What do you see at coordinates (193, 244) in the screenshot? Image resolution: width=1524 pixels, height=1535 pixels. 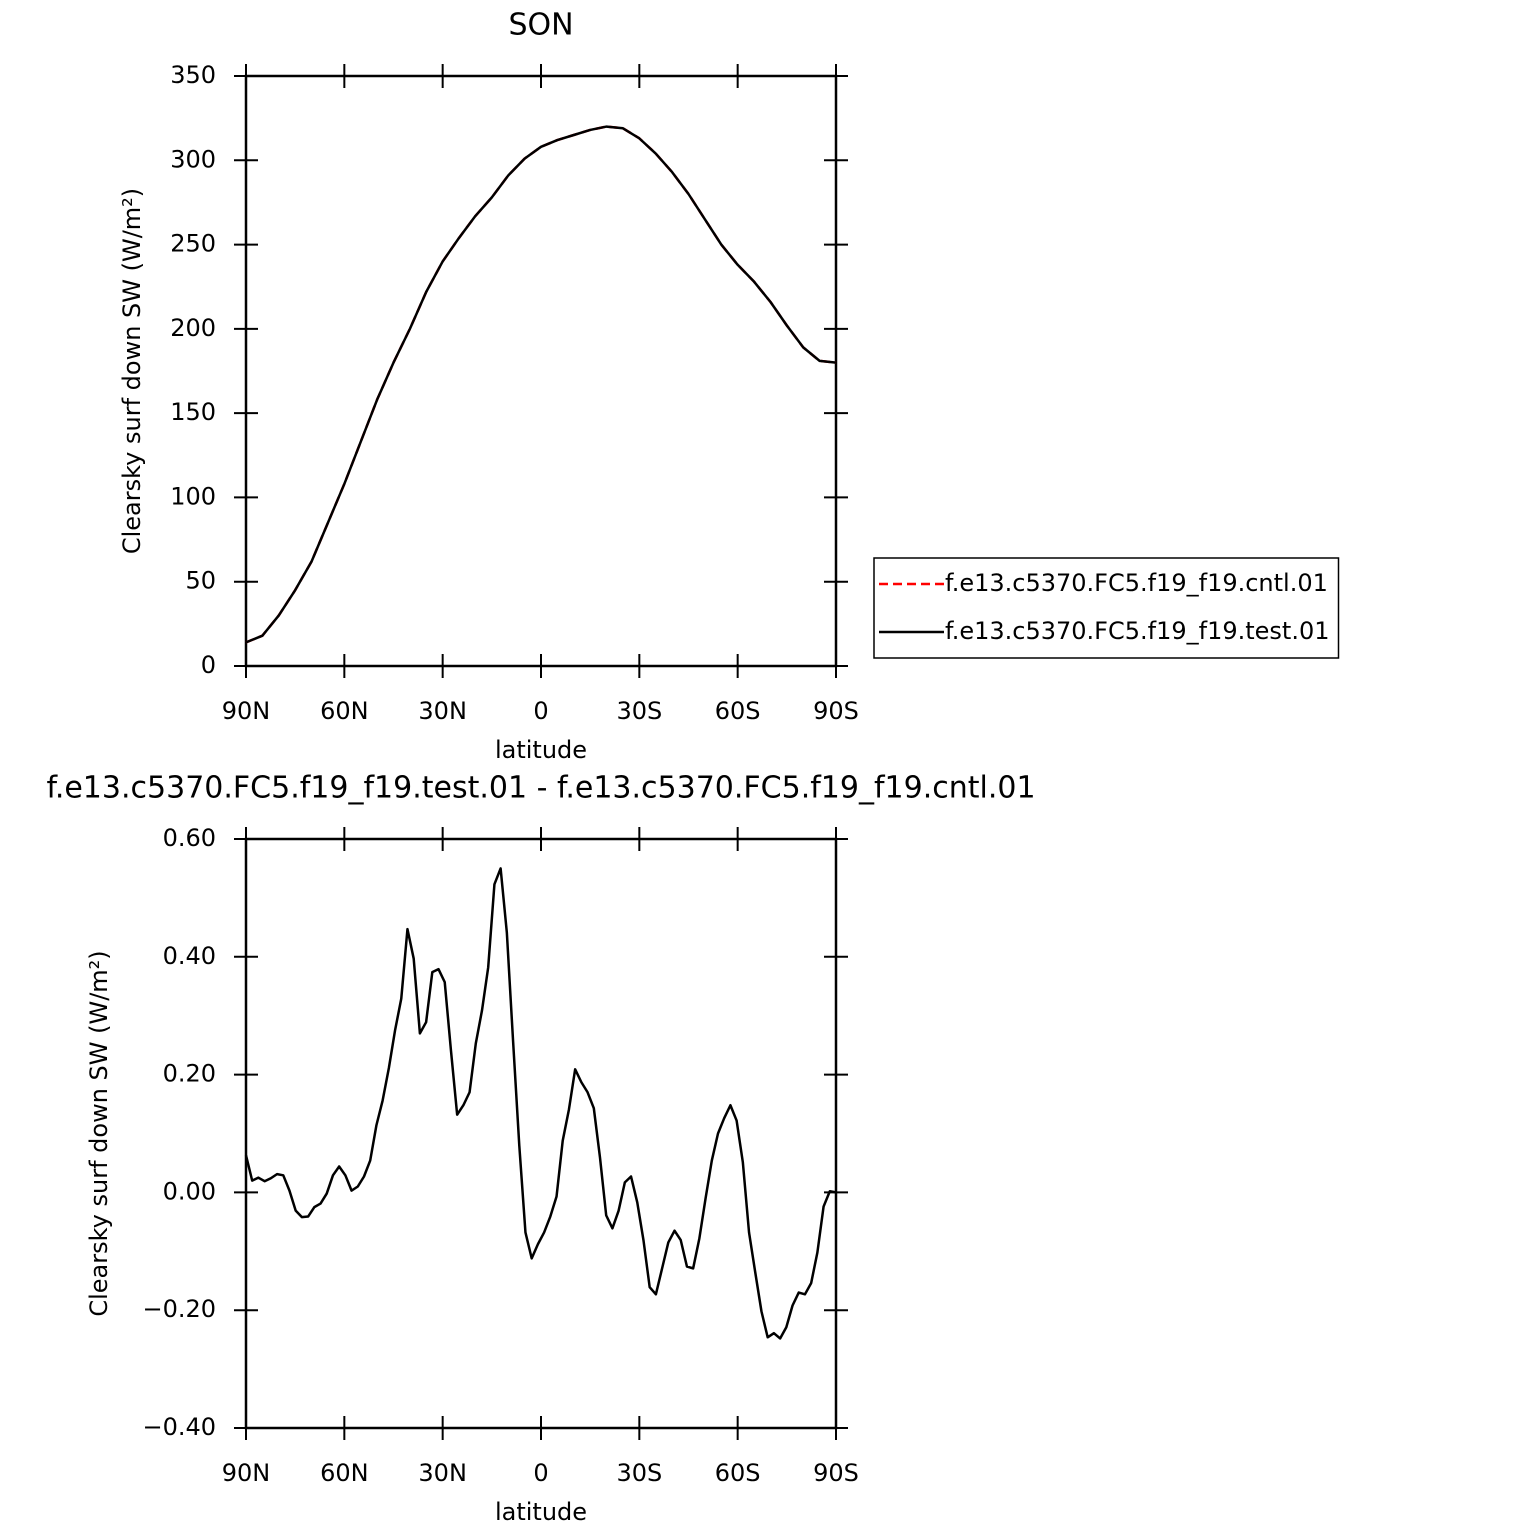 I see `y-tick-label: 250` at bounding box center [193, 244].